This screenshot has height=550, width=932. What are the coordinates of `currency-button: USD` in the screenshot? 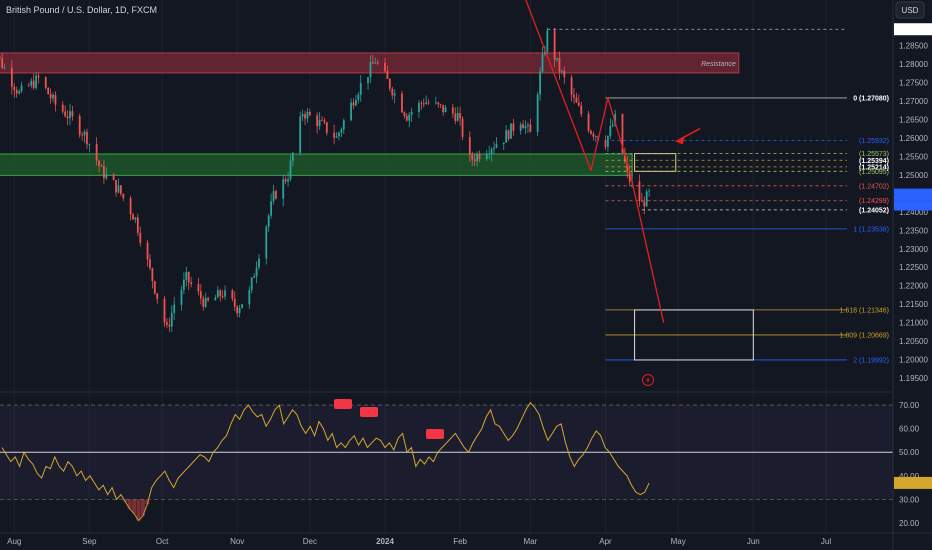 It's located at (910, 10).